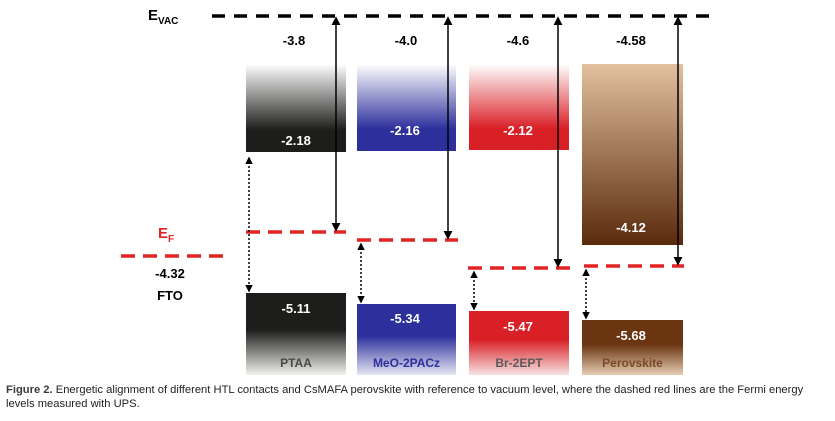 The image size is (835, 421). Describe the element at coordinates (632, 154) in the screenshot. I see `perovskite-lumo-band` at that location.